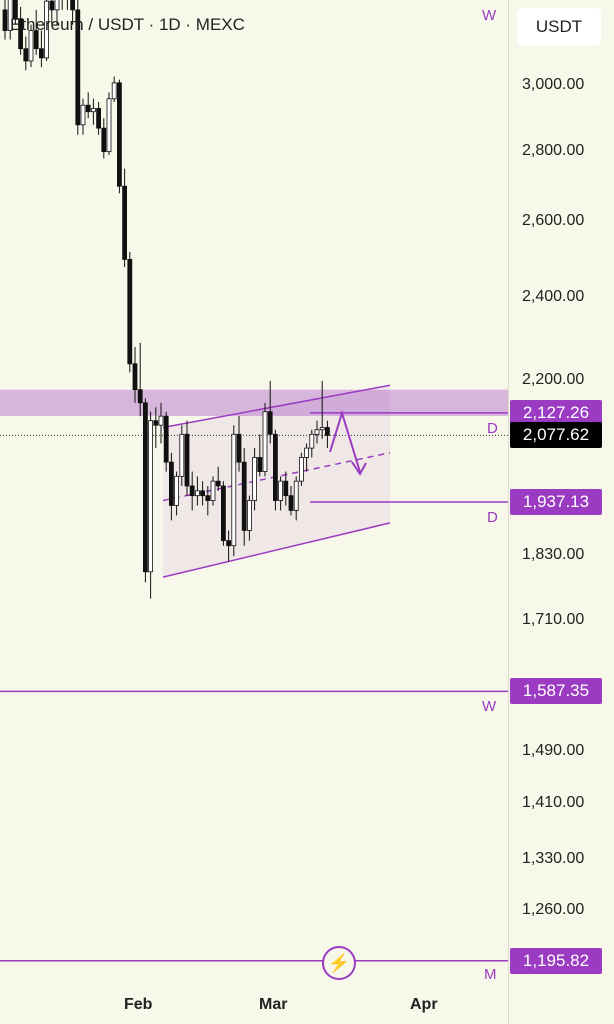 The image size is (614, 1024). What do you see at coordinates (553, 379) in the screenshot?
I see `price-tick: 2,200.00` at bounding box center [553, 379].